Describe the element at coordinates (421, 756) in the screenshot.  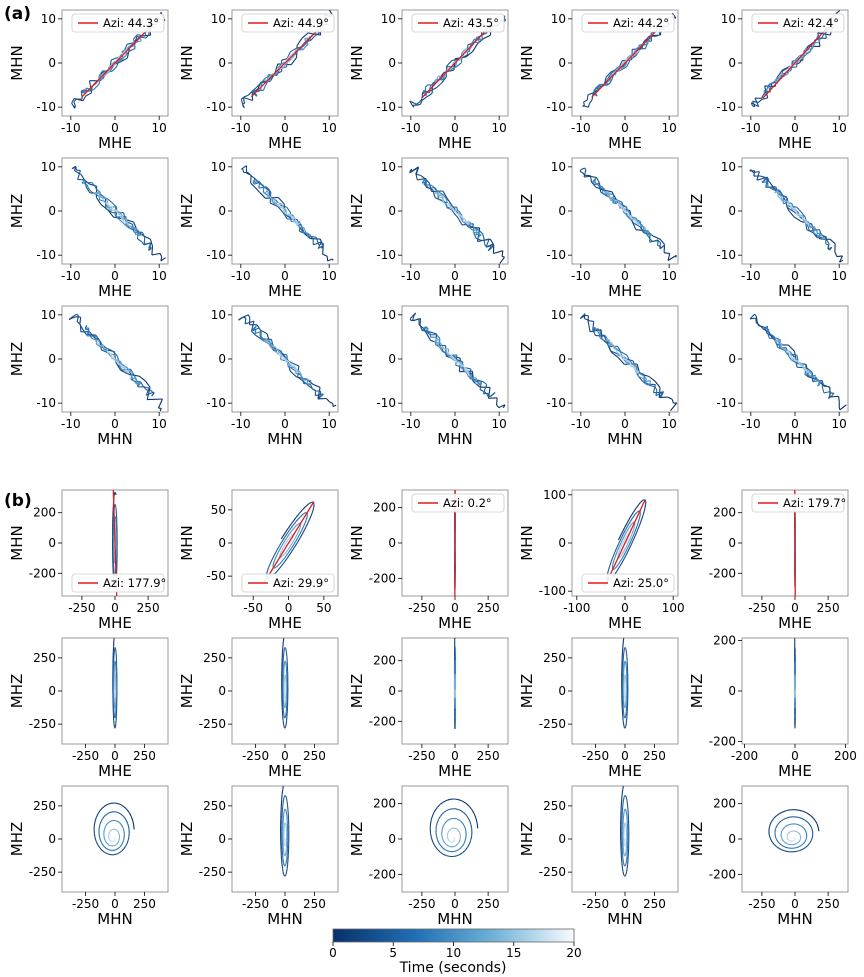
I see `x-tick-label: -250` at that location.